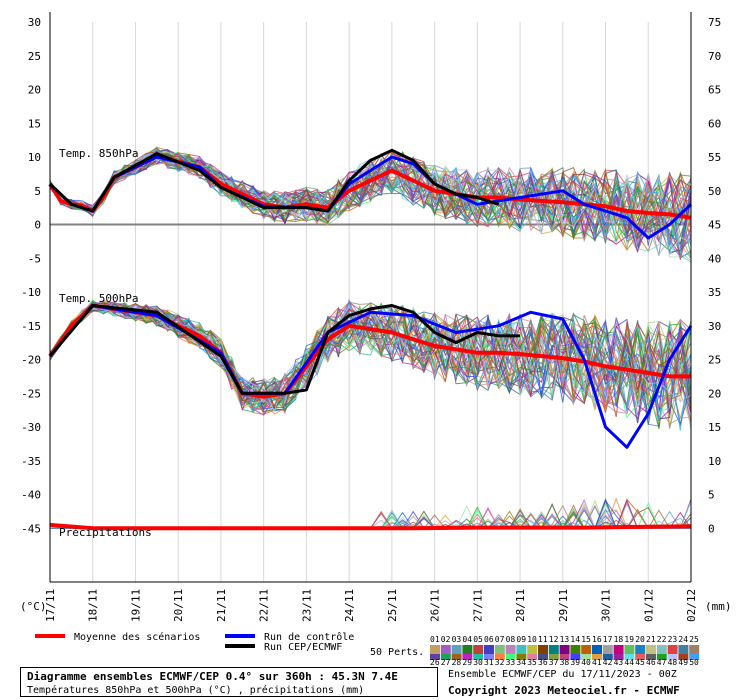 The height and width of the screenshot is (700, 740). I want to click on panel-label-t500: Temp. 500hPa, so click(98, 298).